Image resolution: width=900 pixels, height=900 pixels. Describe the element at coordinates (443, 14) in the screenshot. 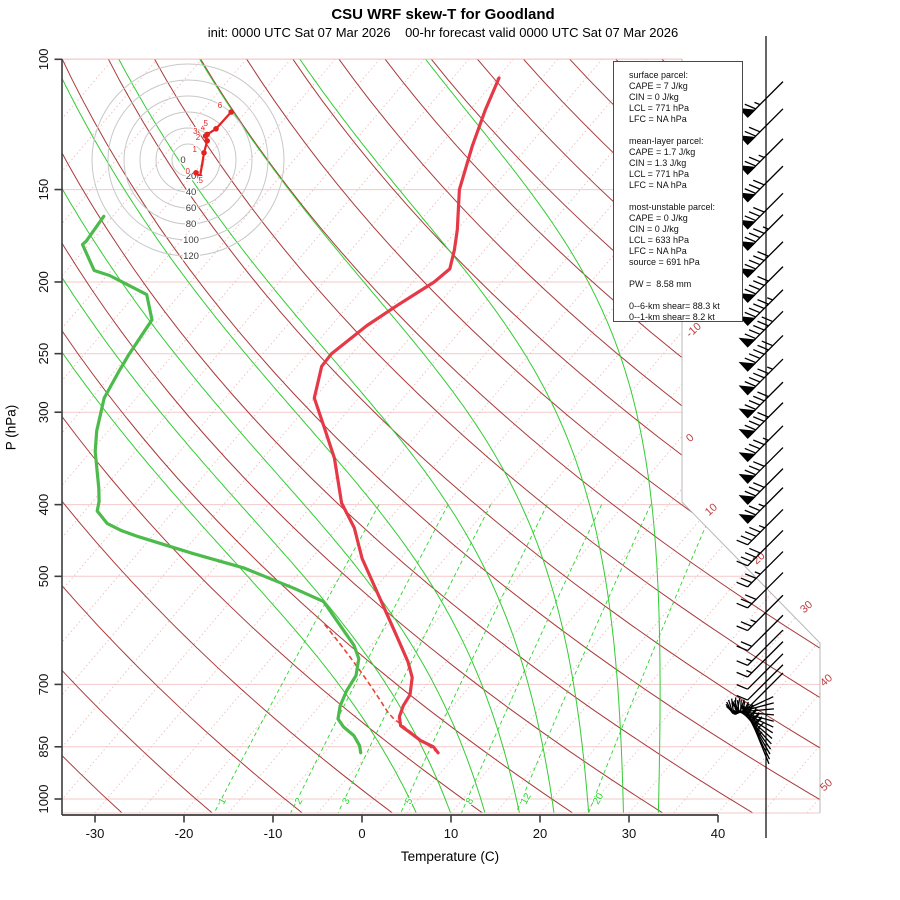

I see `chart-title: CSU WRF skew-T for Goodland` at that location.